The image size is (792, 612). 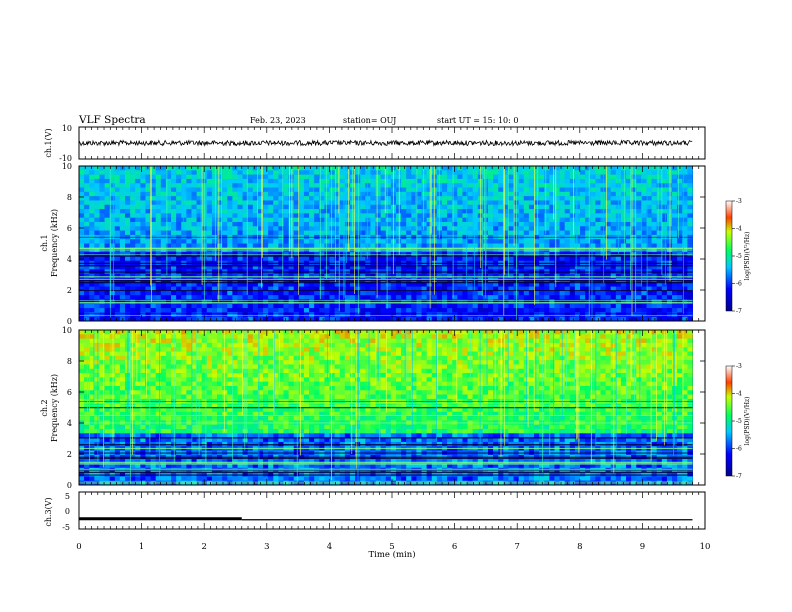 I want to click on colorbar-tick-label: -4, so click(x=739, y=229).